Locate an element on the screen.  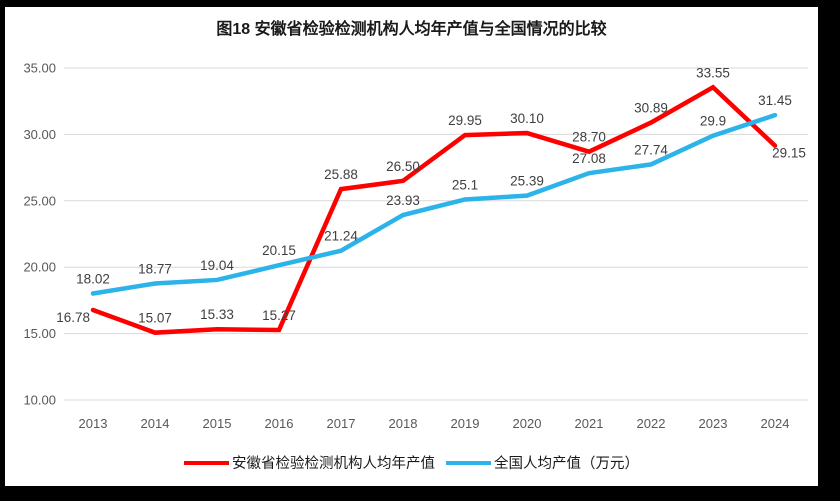
x-axis-tick-label: 2016 is located at coordinates (279, 423).